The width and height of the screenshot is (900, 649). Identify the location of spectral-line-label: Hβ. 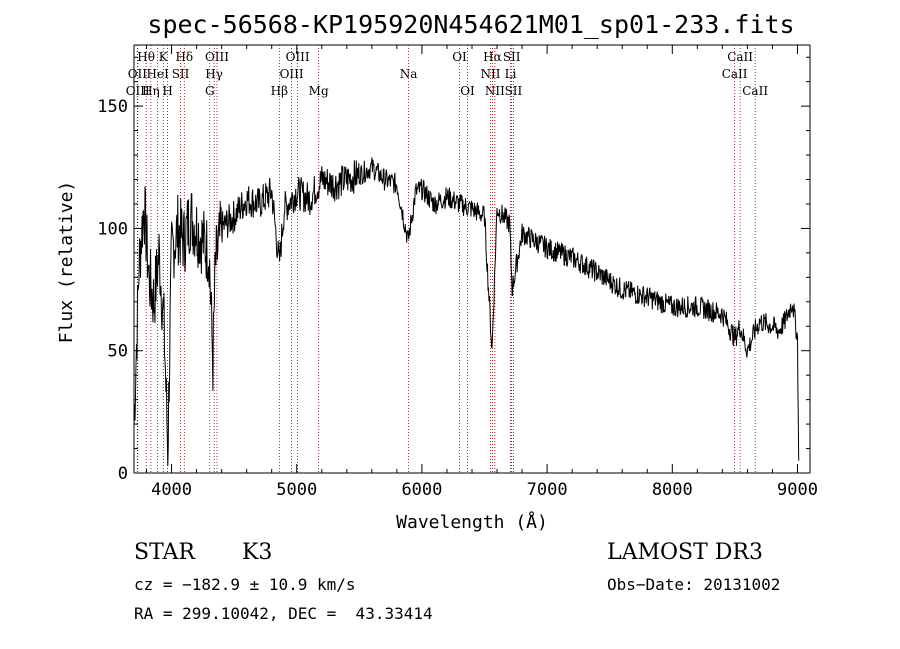
(279, 91).